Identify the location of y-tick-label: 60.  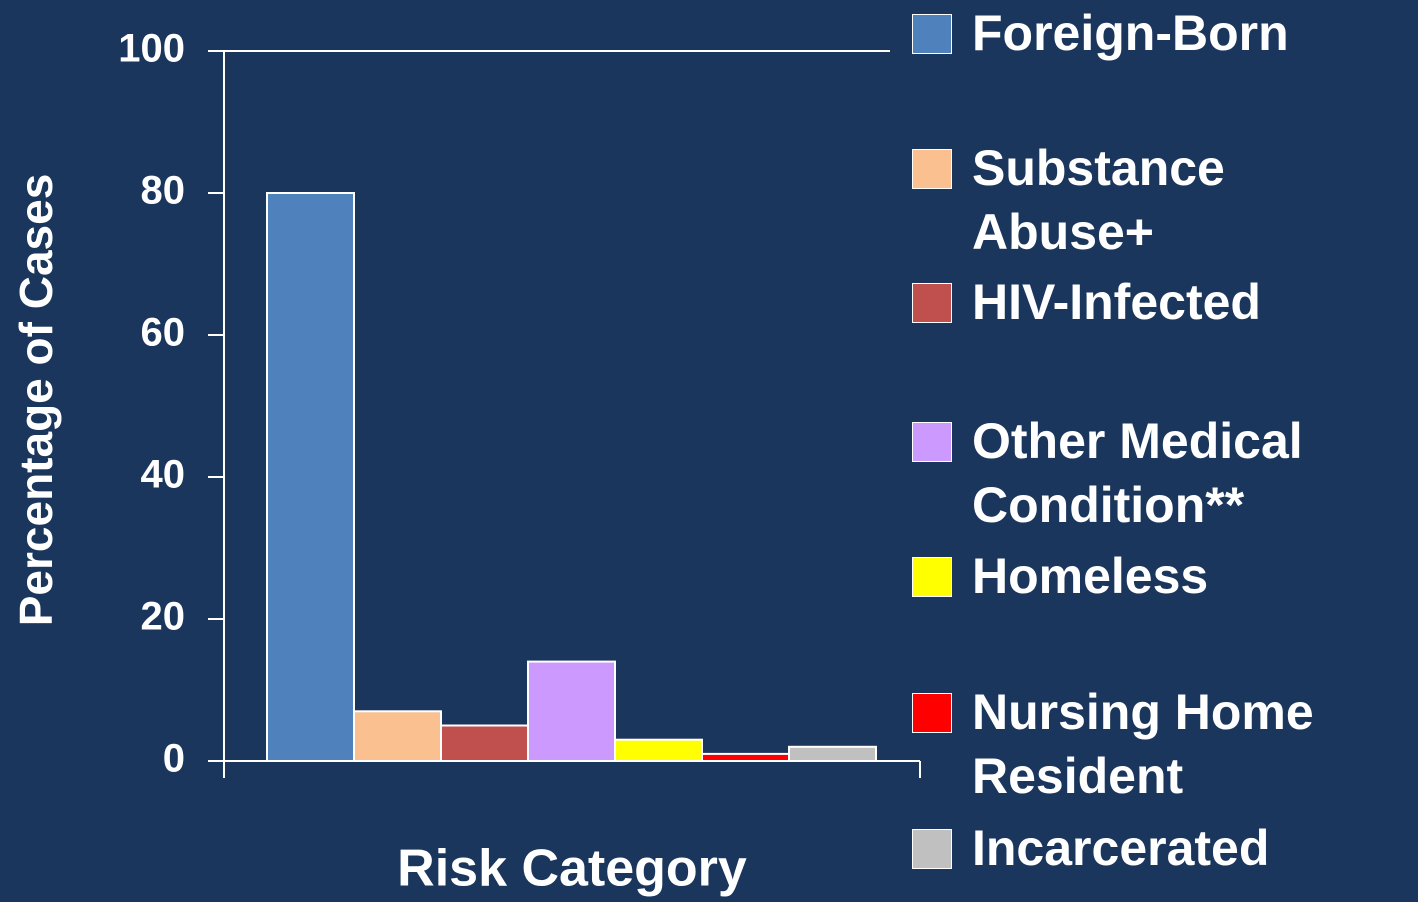
(163, 333).